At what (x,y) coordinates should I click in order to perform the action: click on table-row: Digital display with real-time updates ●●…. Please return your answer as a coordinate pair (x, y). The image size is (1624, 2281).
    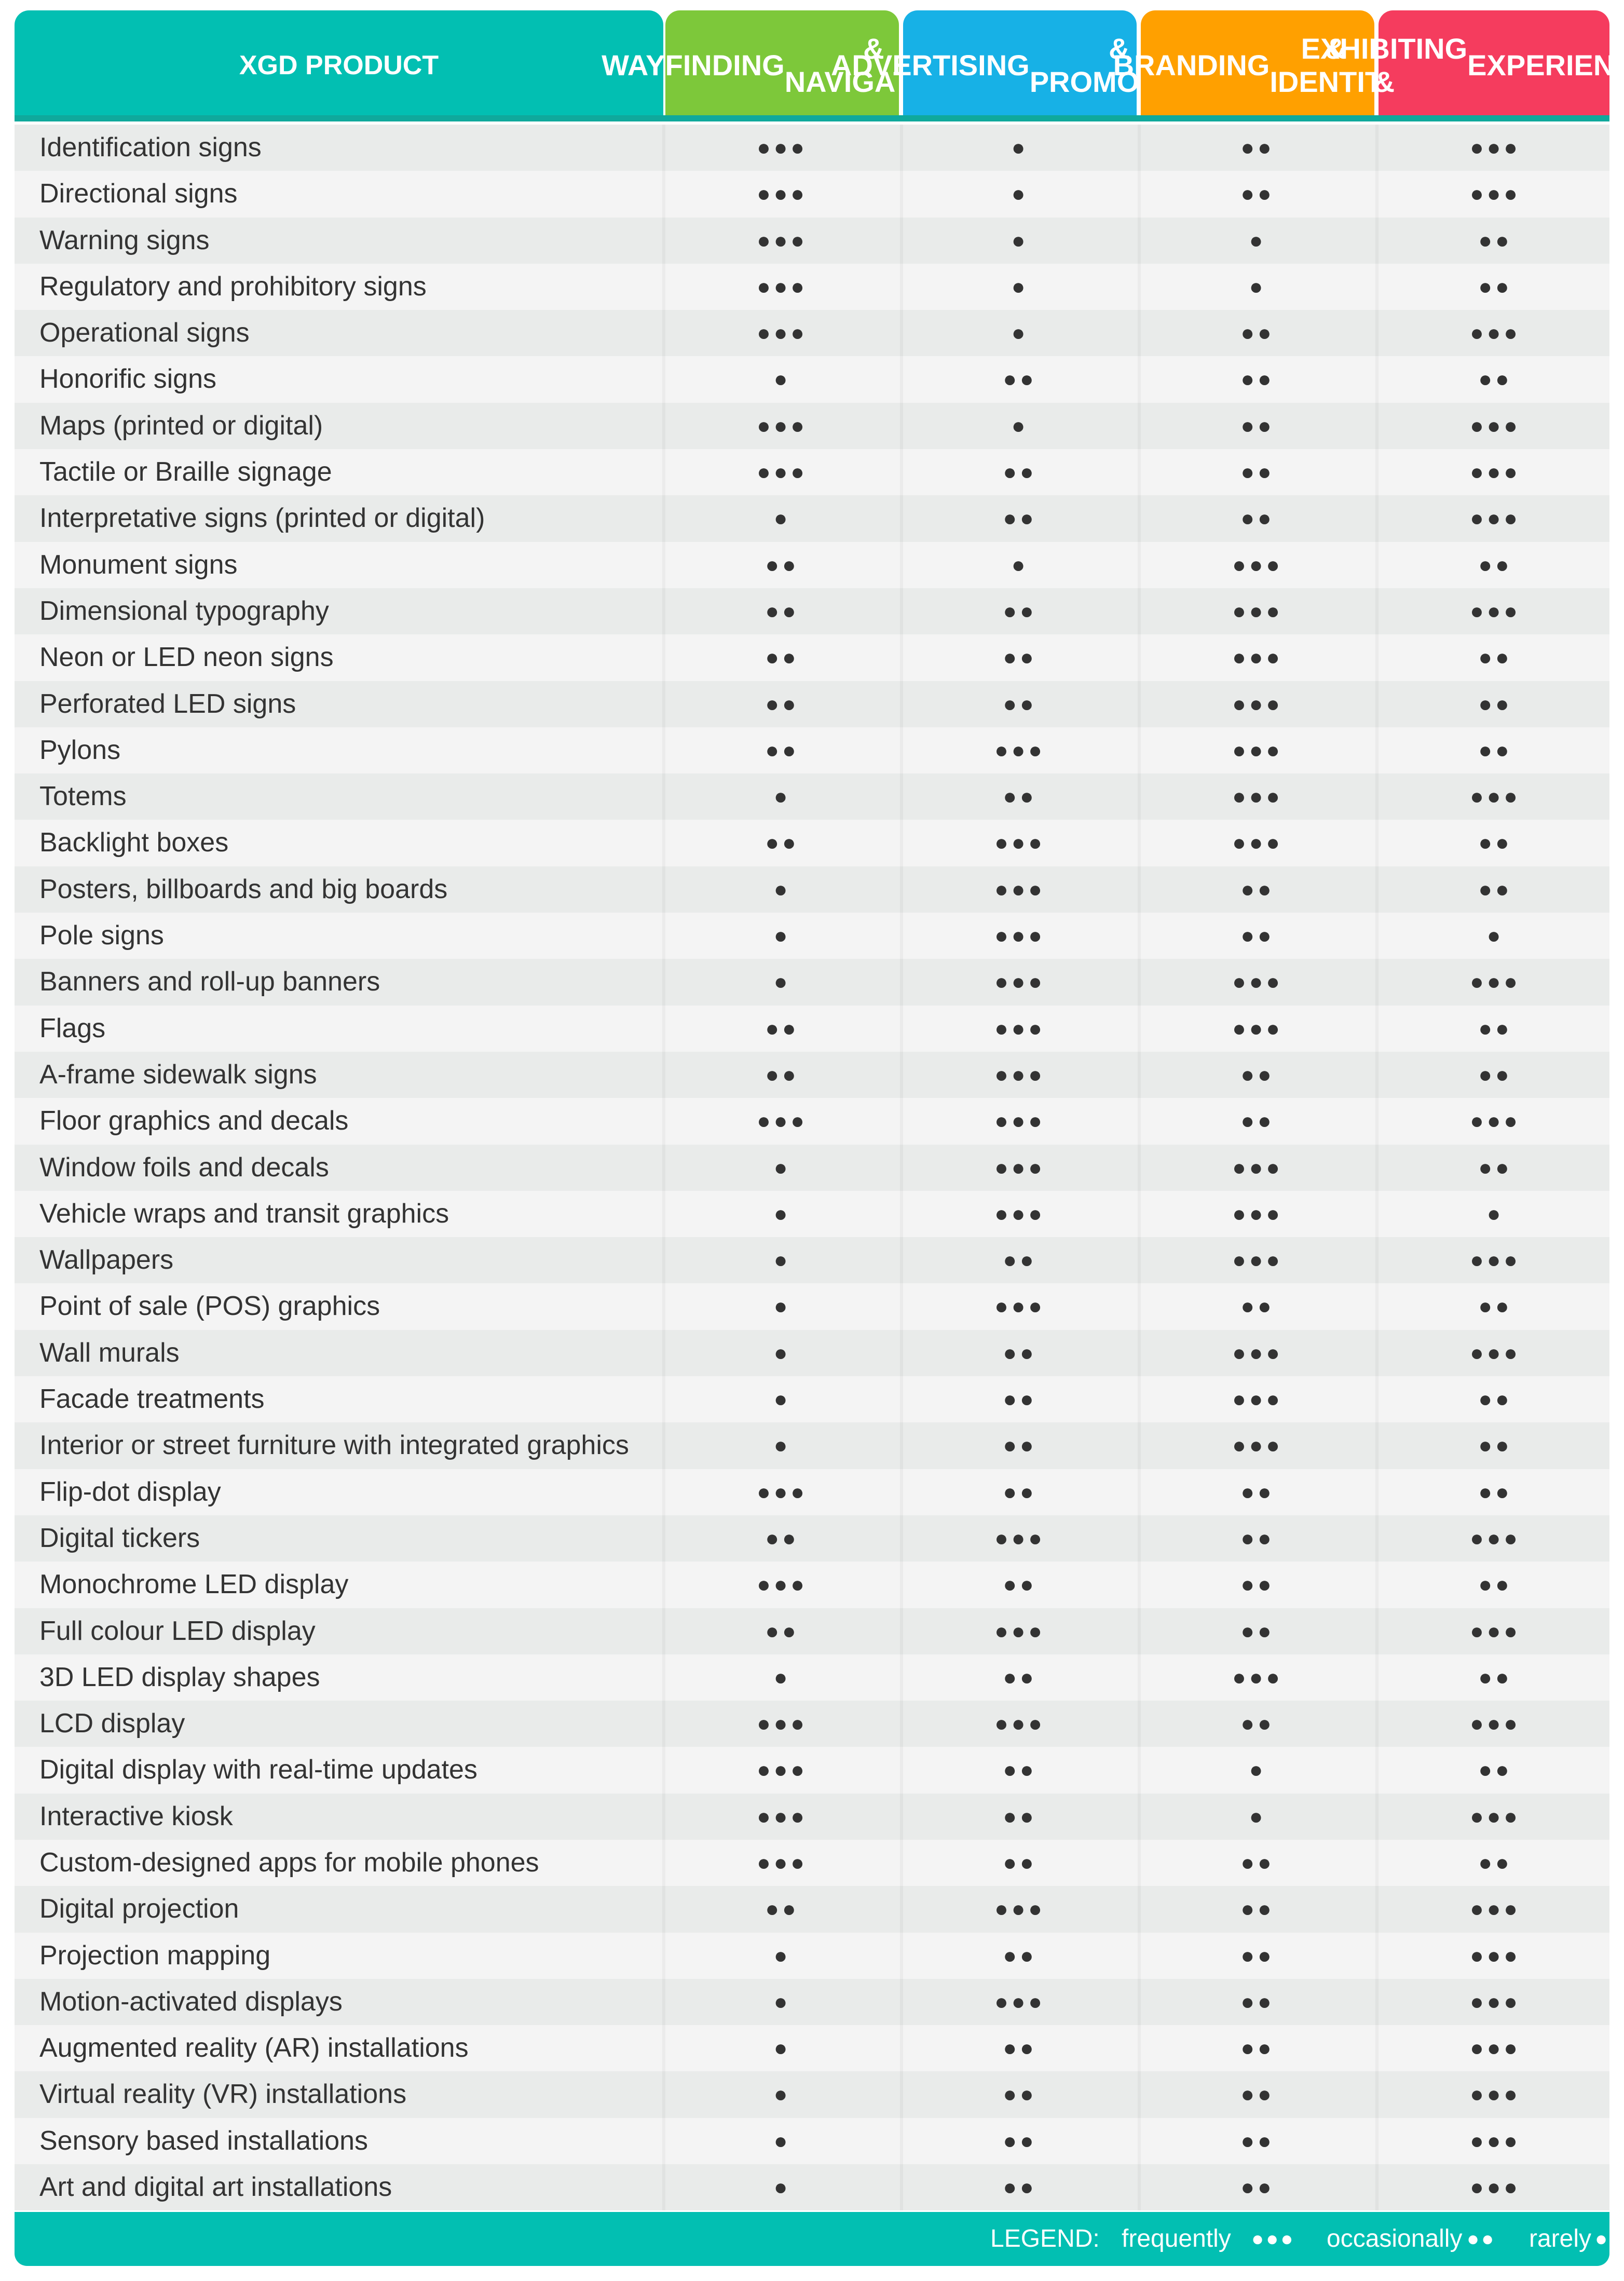
    Looking at the image, I should click on (812, 1771).